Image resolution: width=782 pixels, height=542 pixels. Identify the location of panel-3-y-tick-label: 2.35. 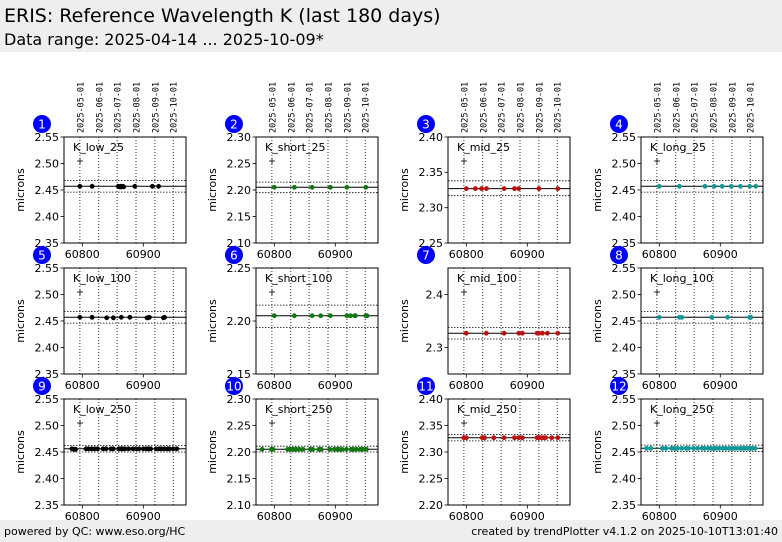
(431, 172).